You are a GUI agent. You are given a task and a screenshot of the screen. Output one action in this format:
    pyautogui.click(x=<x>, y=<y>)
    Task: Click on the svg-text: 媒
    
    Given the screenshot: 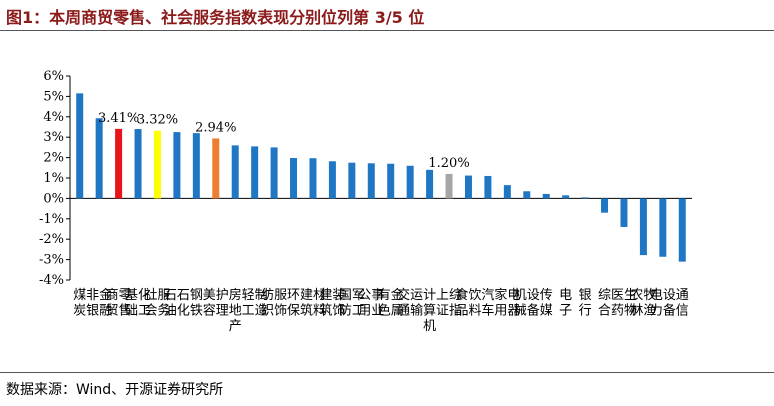 What is the action you would take?
    pyautogui.click(x=546, y=311)
    